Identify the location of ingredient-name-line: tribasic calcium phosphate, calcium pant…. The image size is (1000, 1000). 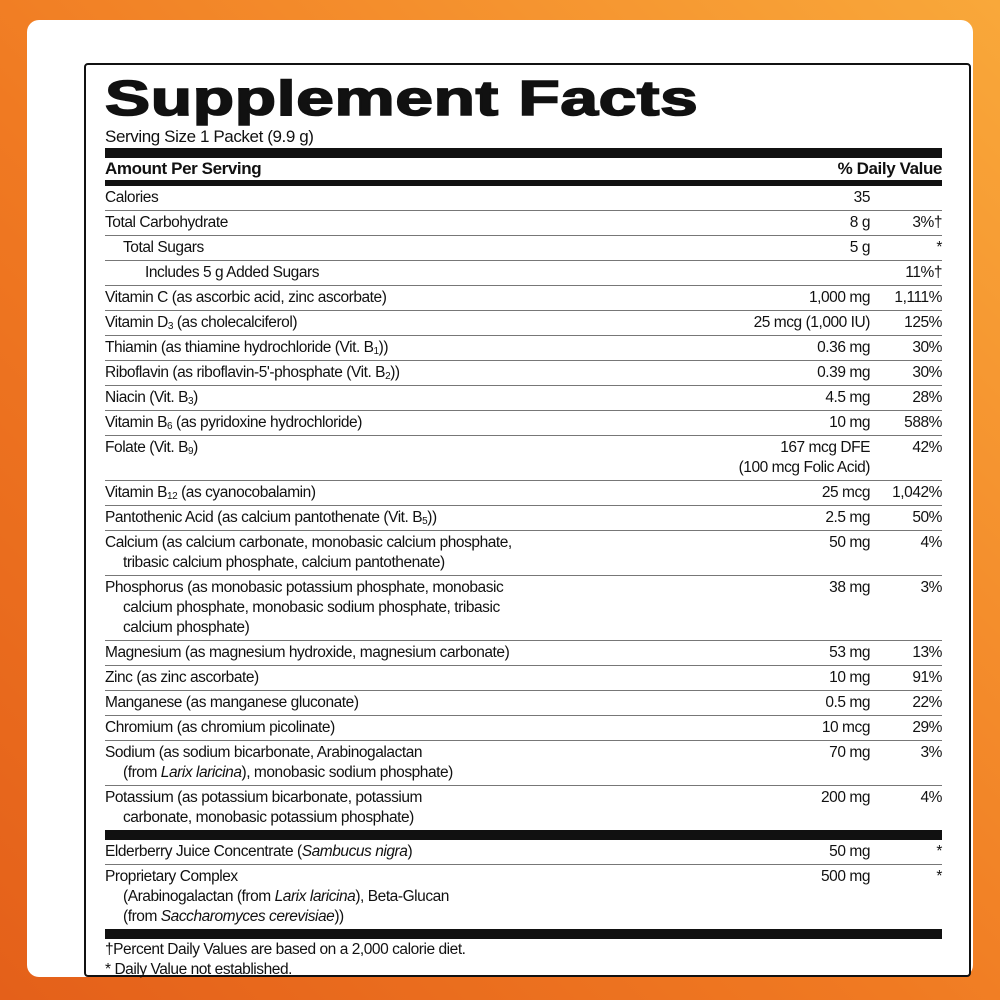
(387, 563).